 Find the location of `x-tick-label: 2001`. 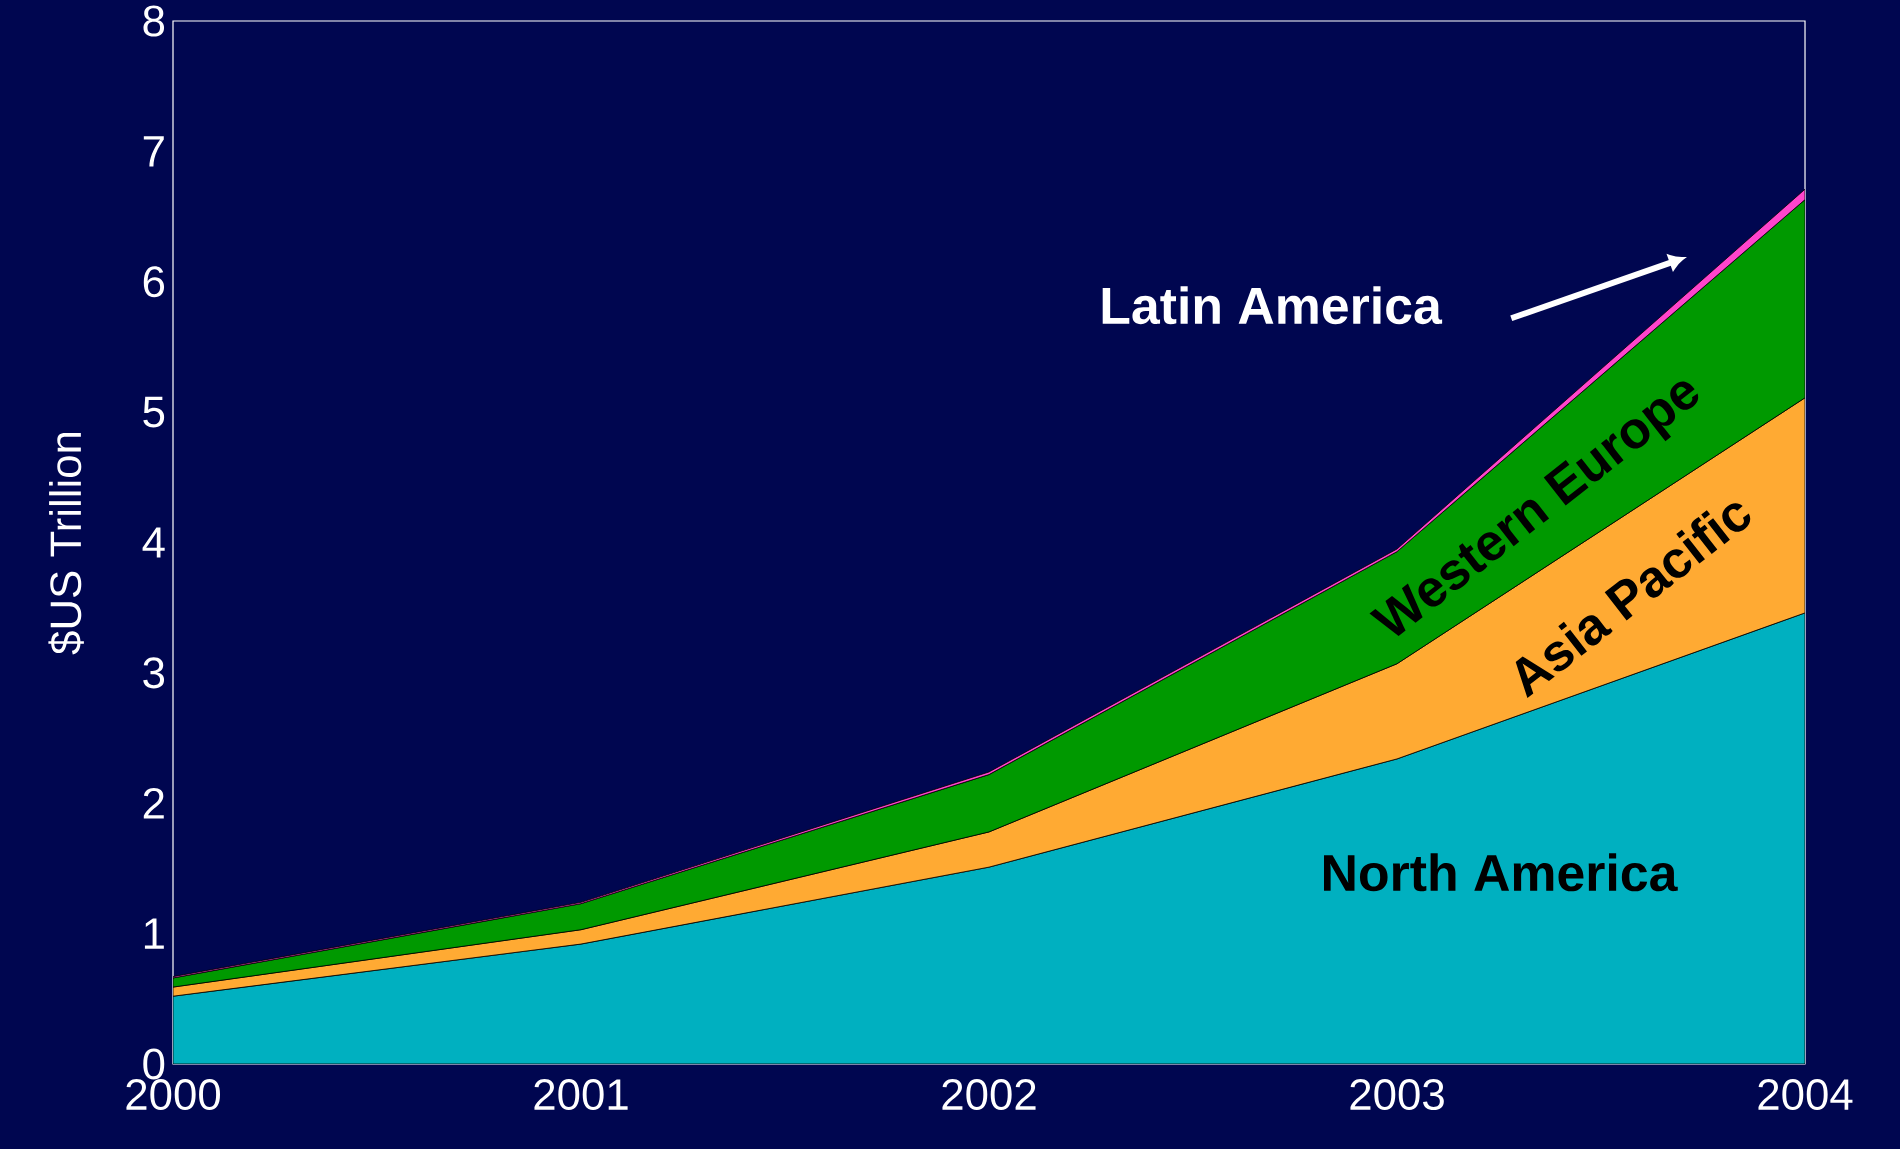

x-tick-label: 2001 is located at coordinates (581, 1095).